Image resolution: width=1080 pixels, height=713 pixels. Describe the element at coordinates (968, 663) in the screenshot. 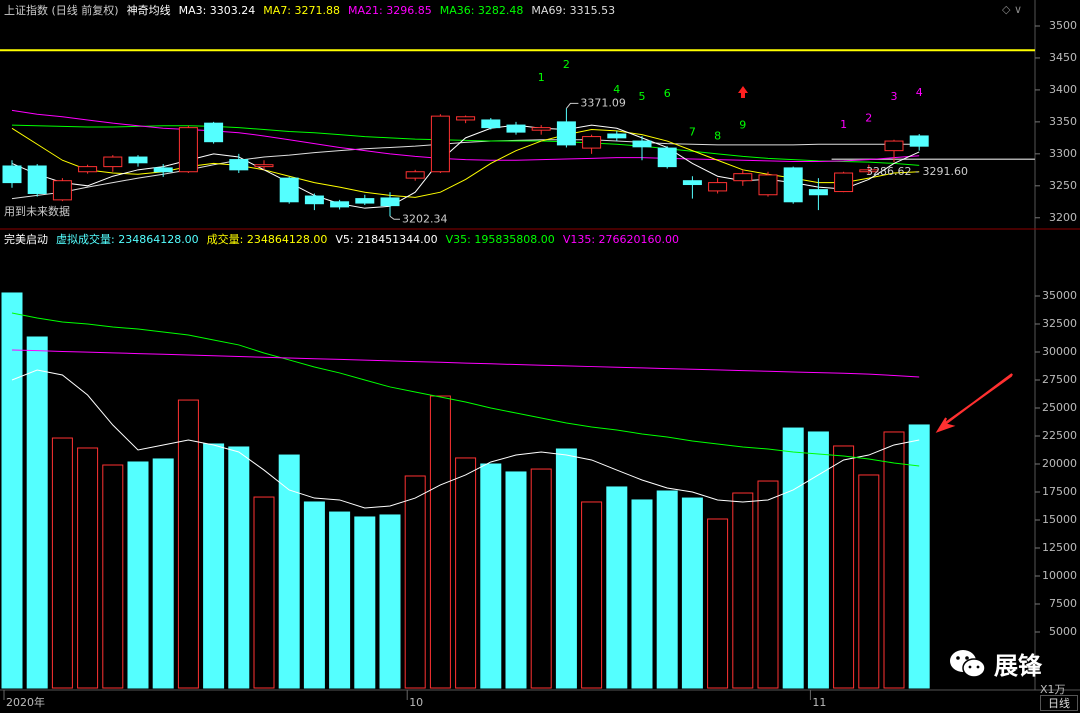

I see `wechat-icon` at that location.